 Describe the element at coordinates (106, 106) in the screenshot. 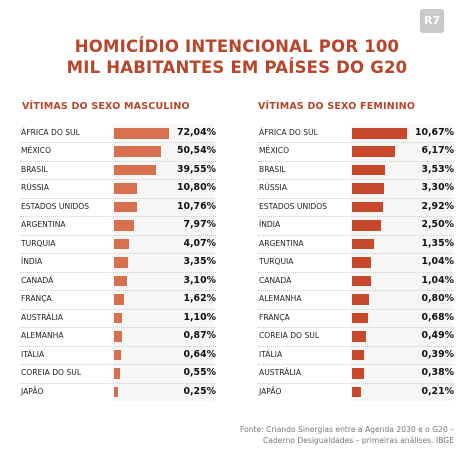

I see `male-panel-title: VÍTIMAS DO SEXO MASCULINO` at that location.